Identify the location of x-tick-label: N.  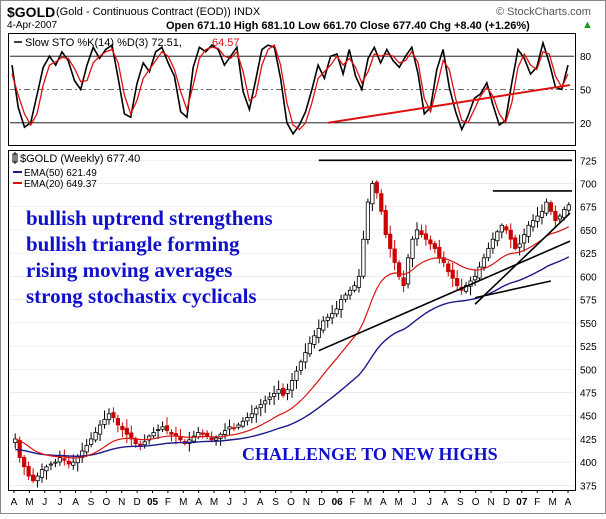
(121, 502).